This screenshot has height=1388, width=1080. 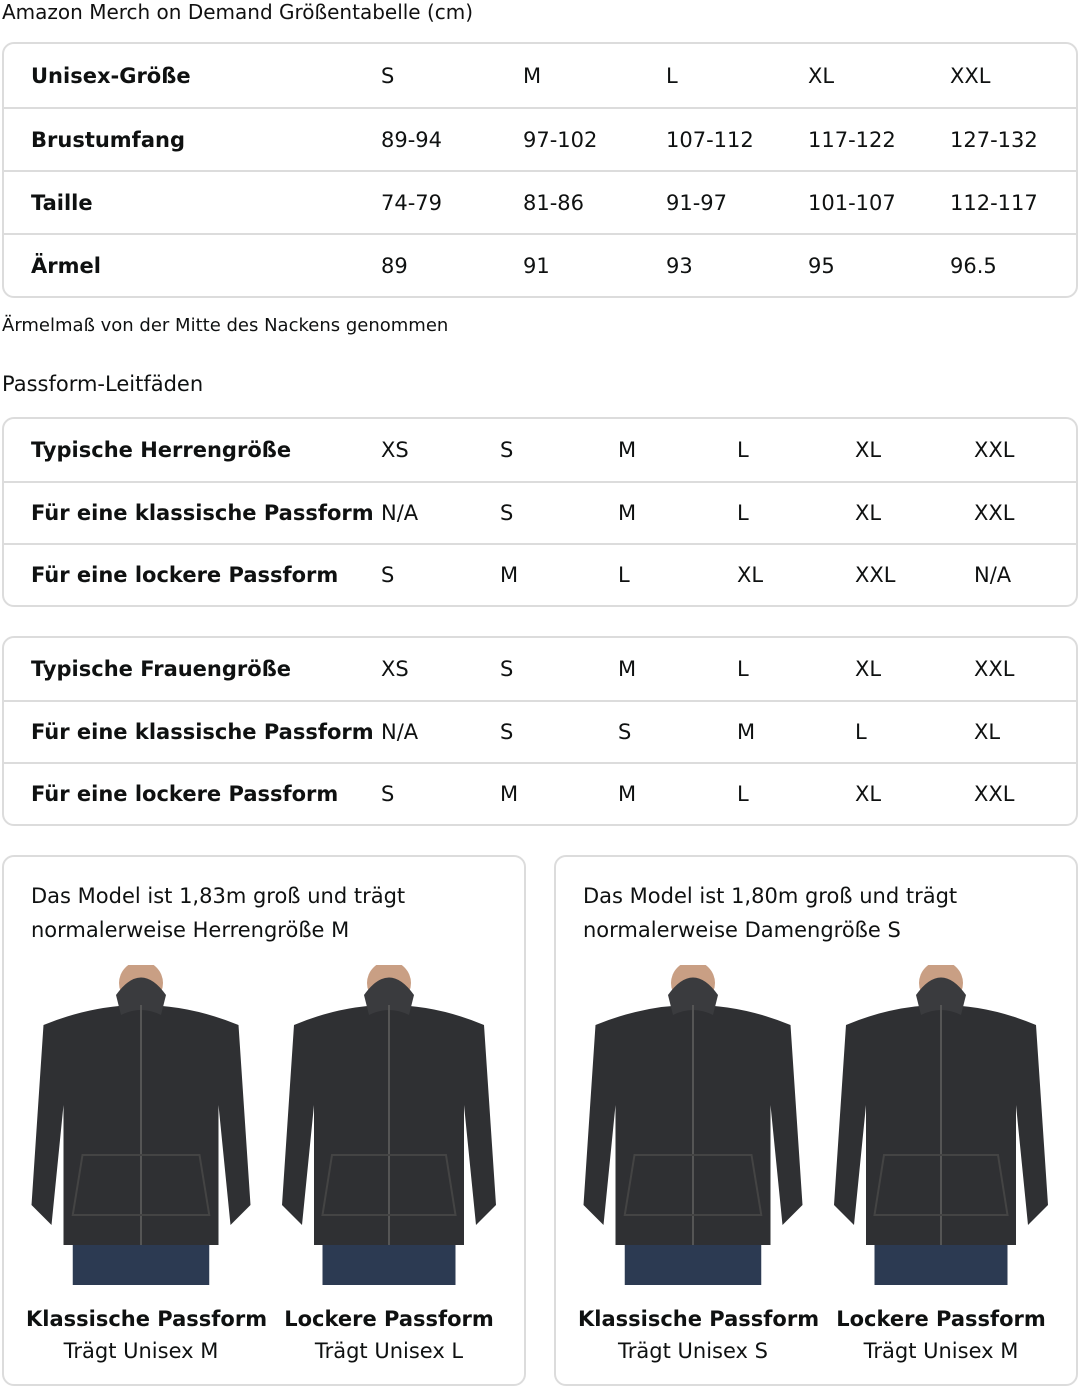 What do you see at coordinates (185, 575) in the screenshot?
I see `row-label: Für eine lockere Passform` at bounding box center [185, 575].